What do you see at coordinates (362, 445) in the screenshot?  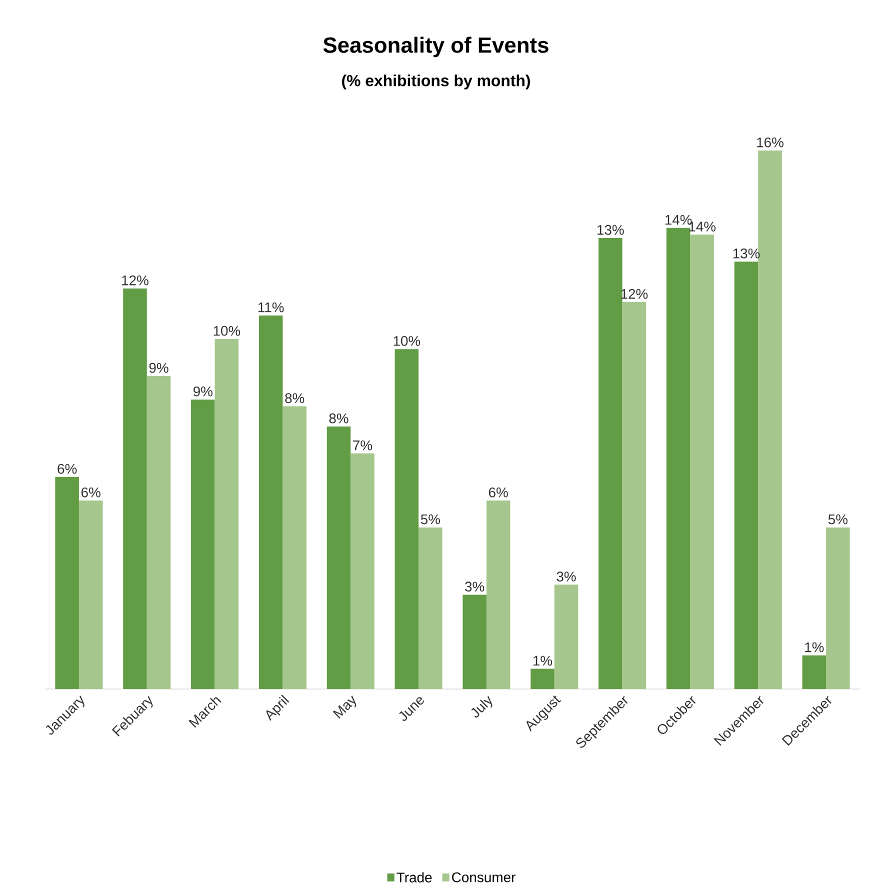 I see `data-label: 7%` at bounding box center [362, 445].